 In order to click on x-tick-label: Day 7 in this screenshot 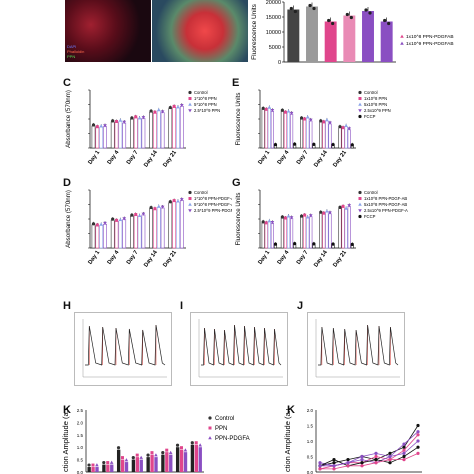, I will do `click(133, 158)`.